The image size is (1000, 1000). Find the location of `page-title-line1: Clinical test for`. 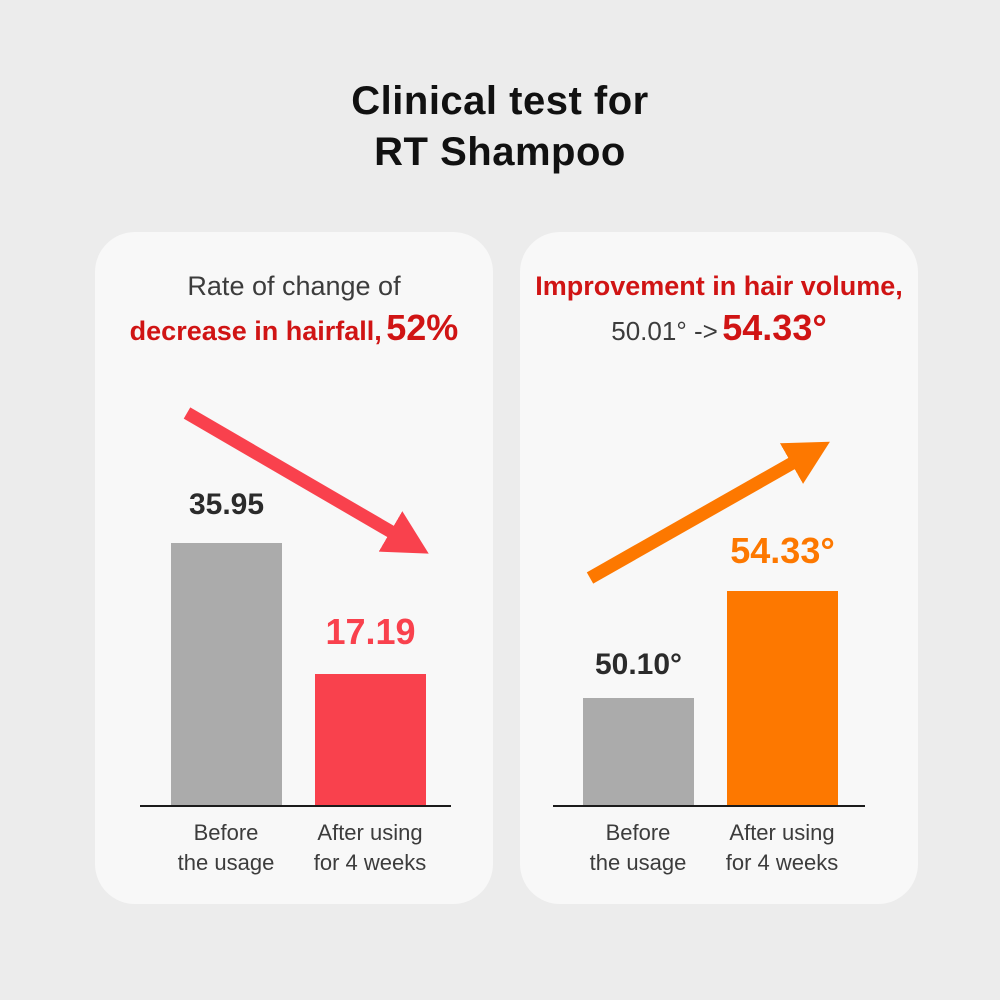

page-title-line1: Clinical test for is located at coordinates (500, 101).